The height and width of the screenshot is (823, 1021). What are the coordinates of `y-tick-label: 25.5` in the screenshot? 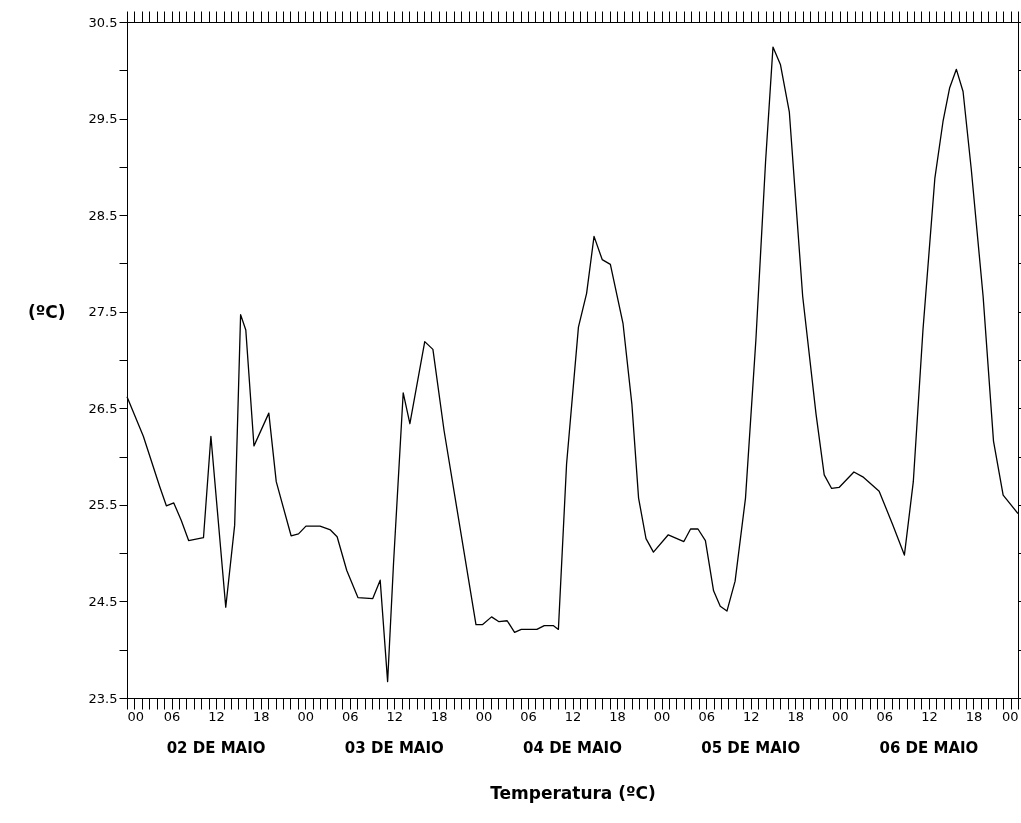 It's located at (103, 505).